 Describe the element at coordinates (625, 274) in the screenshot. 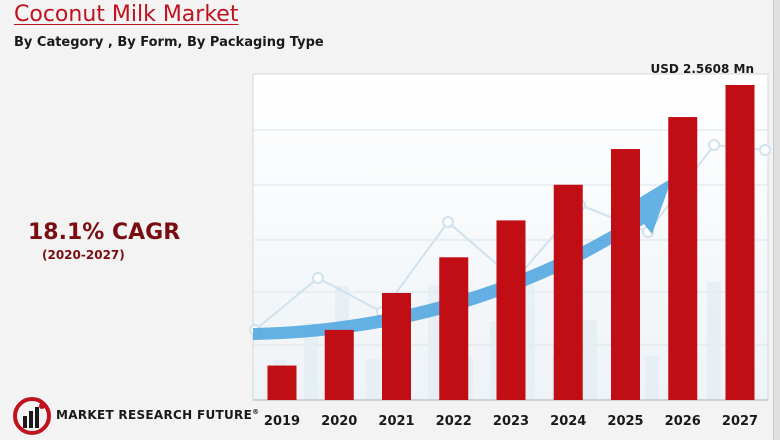

I see `bar-2025` at that location.